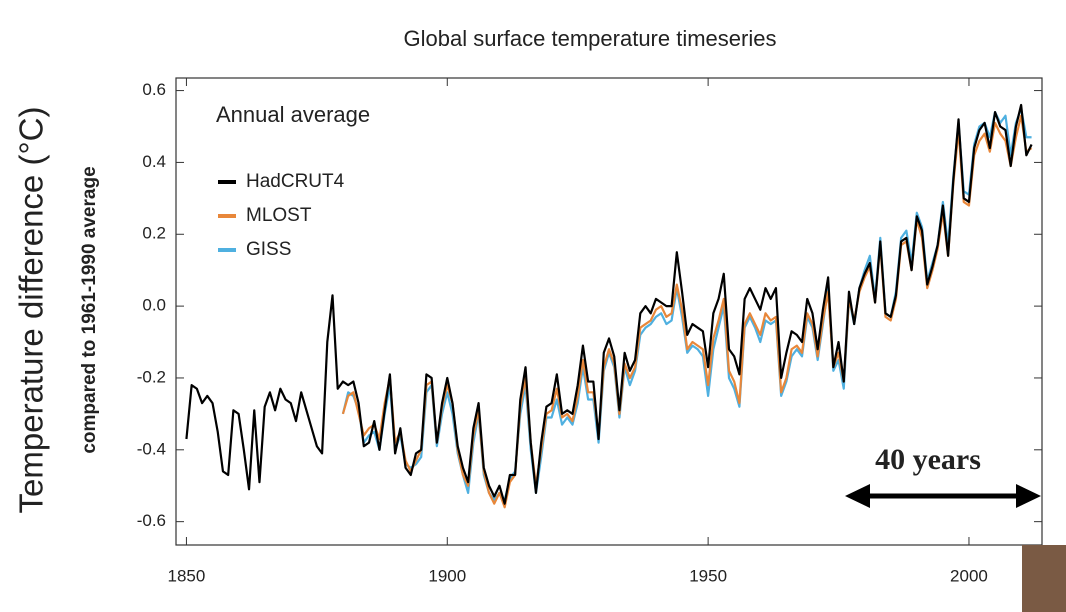 The width and height of the screenshot is (1066, 612). What do you see at coordinates (151, 520) in the screenshot?
I see `y-tick-label: -0.6` at bounding box center [151, 520].